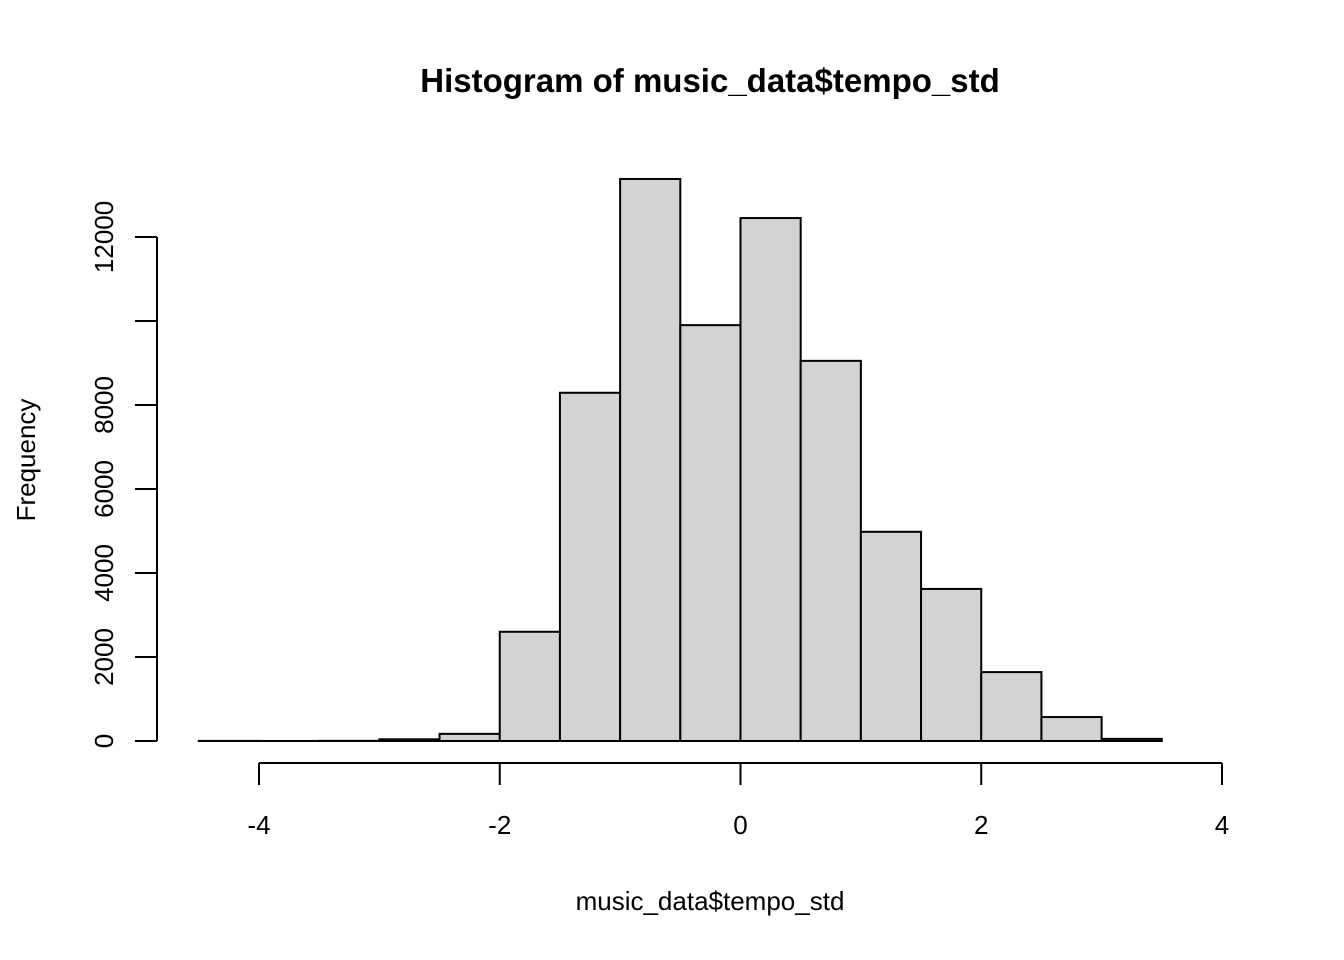 This screenshot has width=1344, height=960. I want to click on x-tick-label: 2, so click(981, 825).